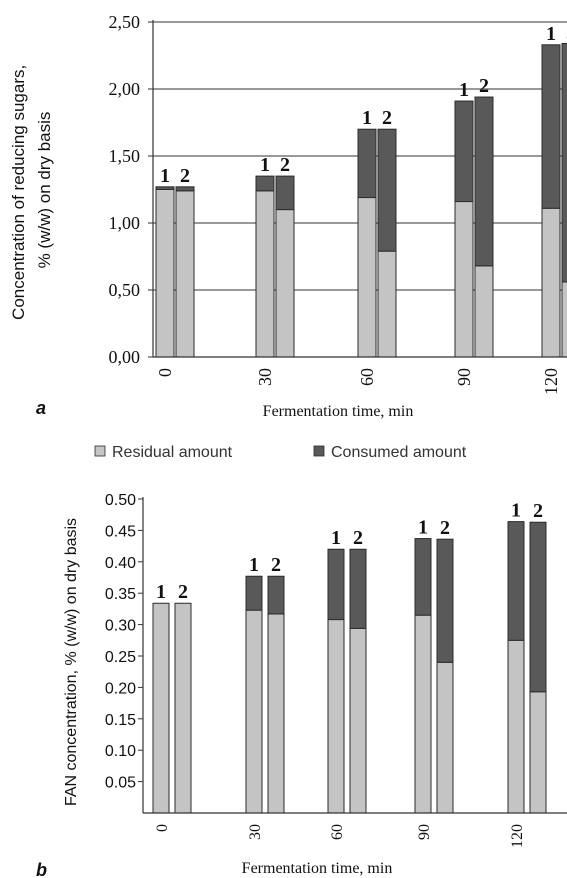 The image size is (567, 878). What do you see at coordinates (120, 720) in the screenshot?
I see `chart-b-y-tick-label: 0.15` at bounding box center [120, 720].